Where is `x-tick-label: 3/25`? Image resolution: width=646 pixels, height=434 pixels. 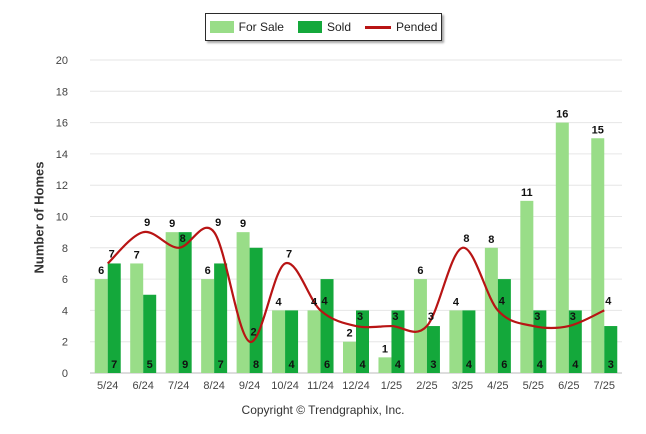
x-tick-label: 3/25 is located at coordinates (462, 386).